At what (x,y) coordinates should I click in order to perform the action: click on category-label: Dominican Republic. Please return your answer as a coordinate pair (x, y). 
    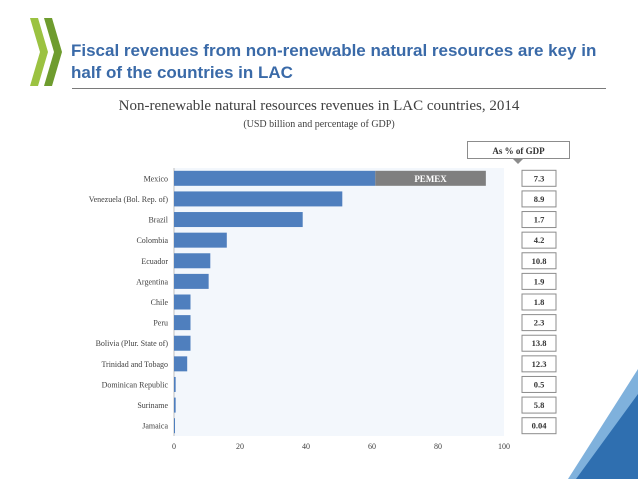
    Looking at the image, I should click on (135, 384).